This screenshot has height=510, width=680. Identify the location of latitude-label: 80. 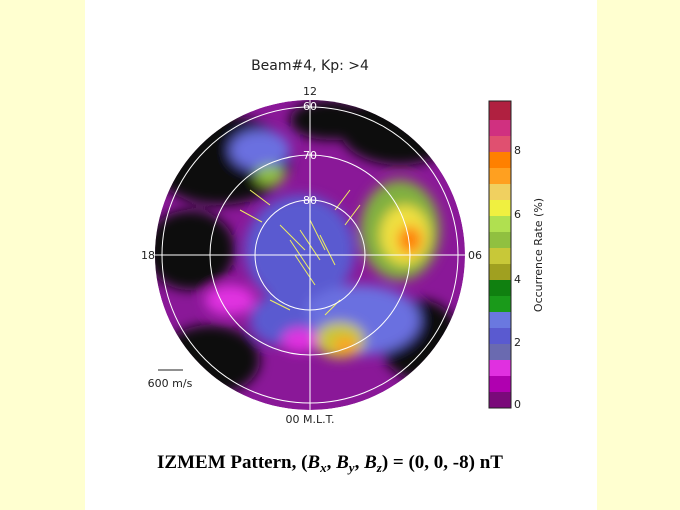
(310, 200).